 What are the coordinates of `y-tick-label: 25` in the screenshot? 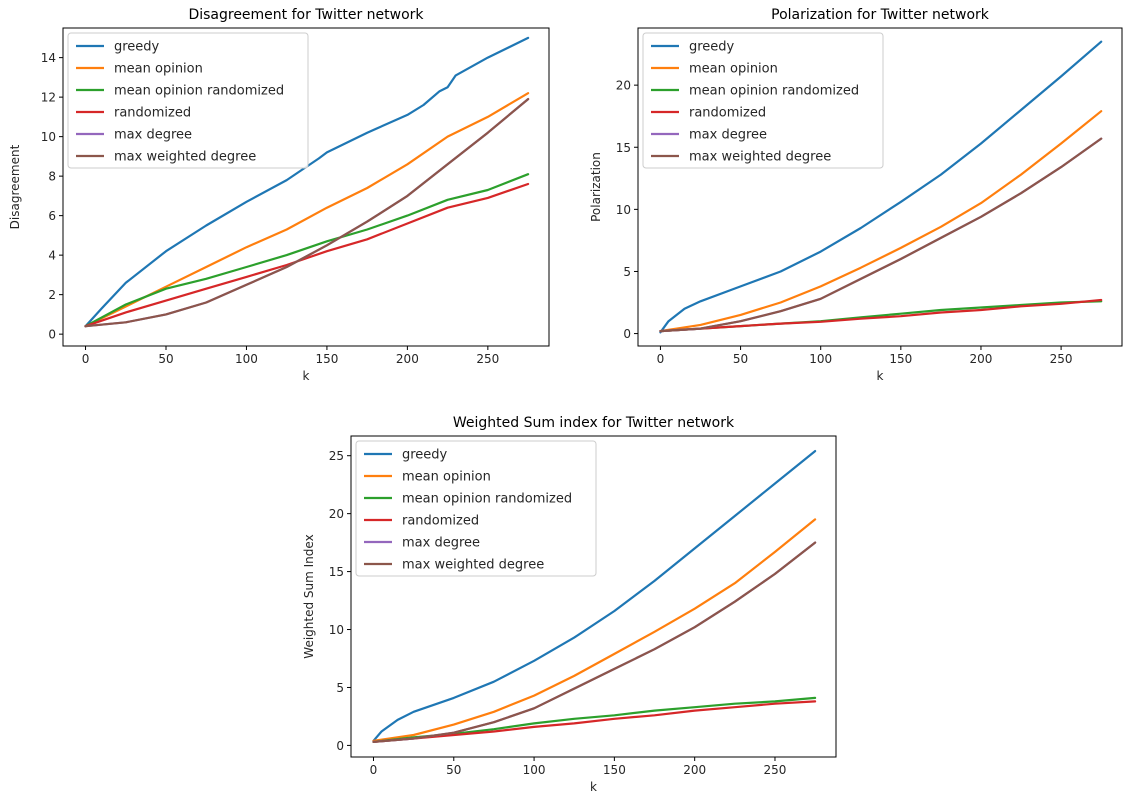 It's located at (336, 456).